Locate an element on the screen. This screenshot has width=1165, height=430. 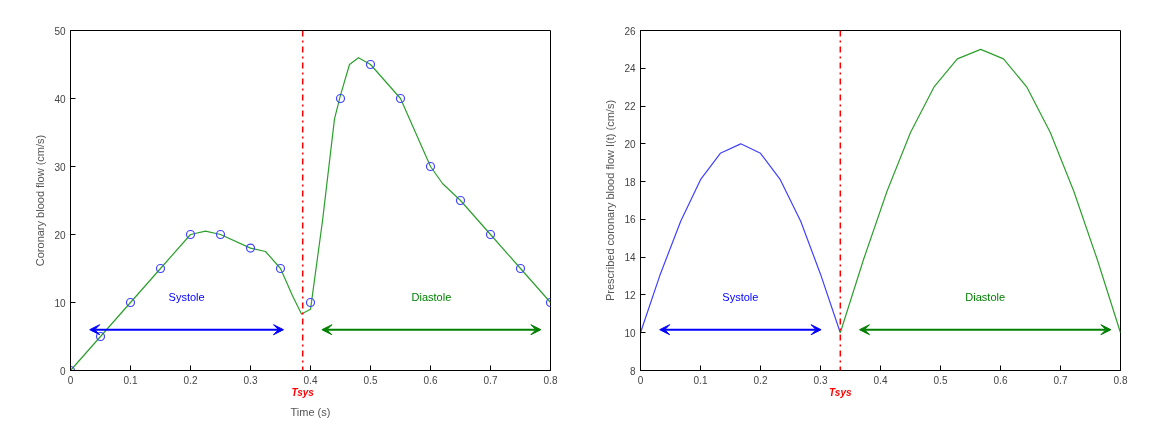
y-tick-label: 24 is located at coordinates (630, 69).